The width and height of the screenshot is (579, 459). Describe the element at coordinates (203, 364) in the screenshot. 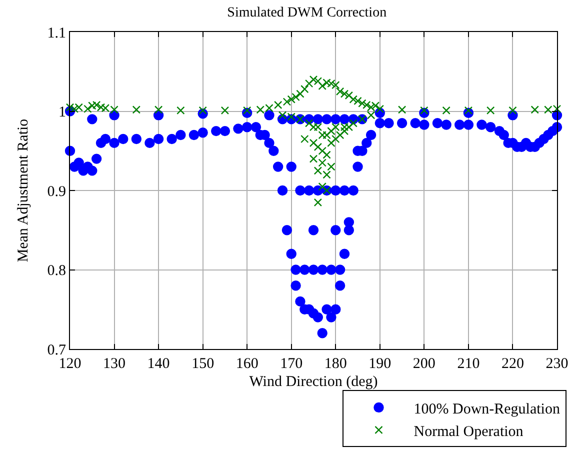

I see `x-tick-label: 150` at that location.